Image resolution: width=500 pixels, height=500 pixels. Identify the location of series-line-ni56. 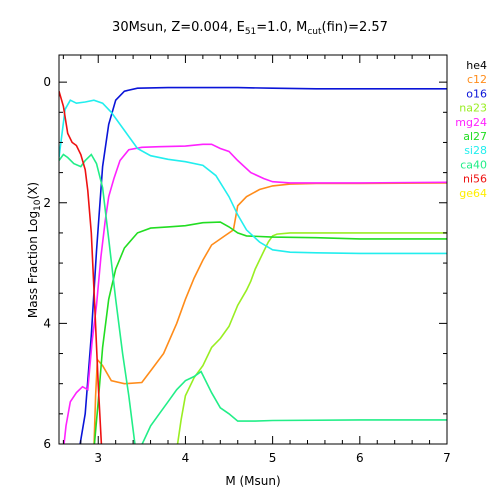
(81, 267).